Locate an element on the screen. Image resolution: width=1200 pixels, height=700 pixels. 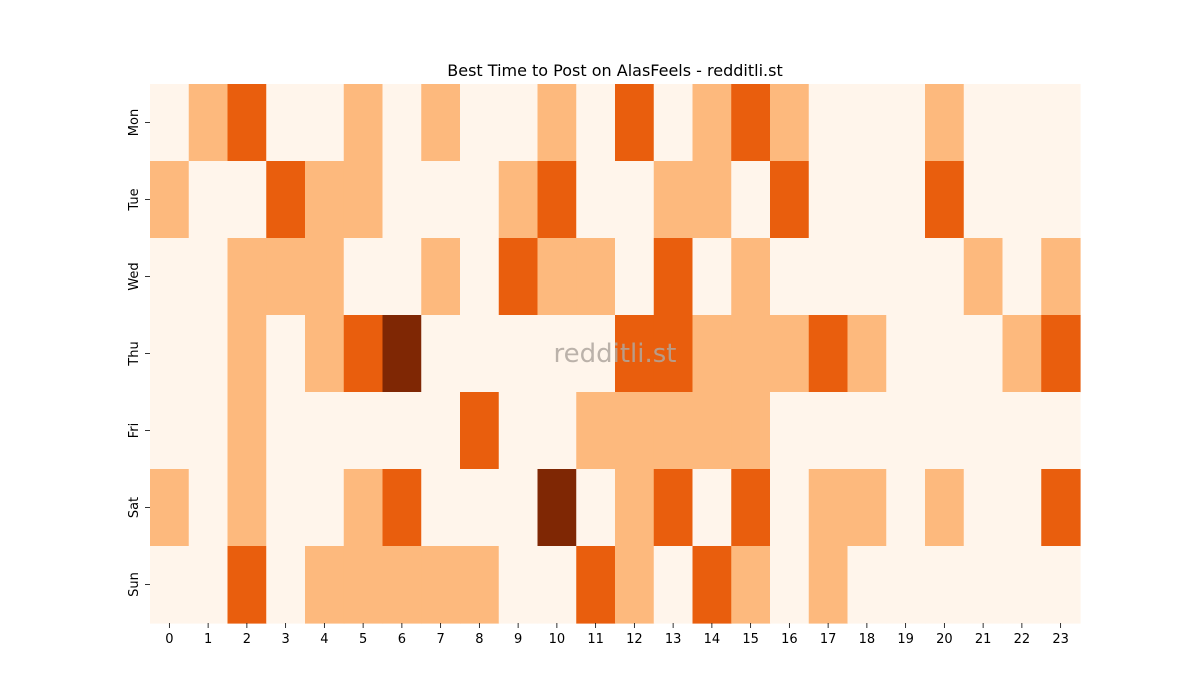
x-tick-label: 20 is located at coordinates (944, 639).